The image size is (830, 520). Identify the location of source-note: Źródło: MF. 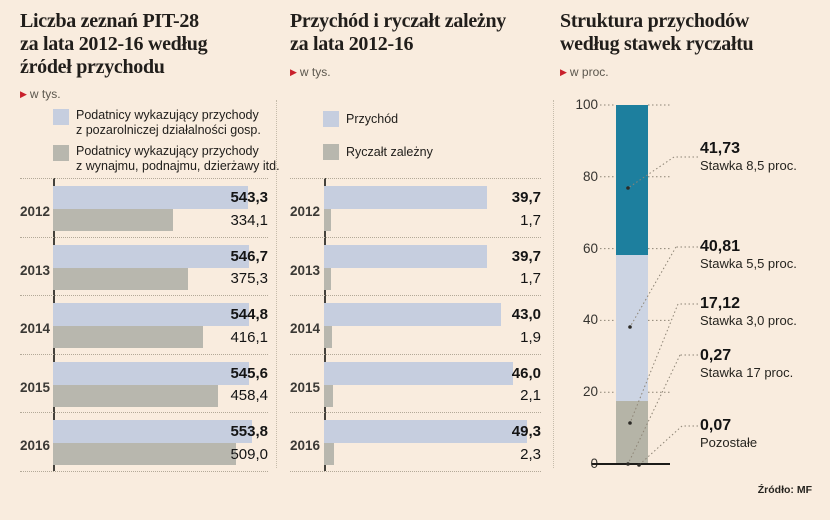
(784, 490).